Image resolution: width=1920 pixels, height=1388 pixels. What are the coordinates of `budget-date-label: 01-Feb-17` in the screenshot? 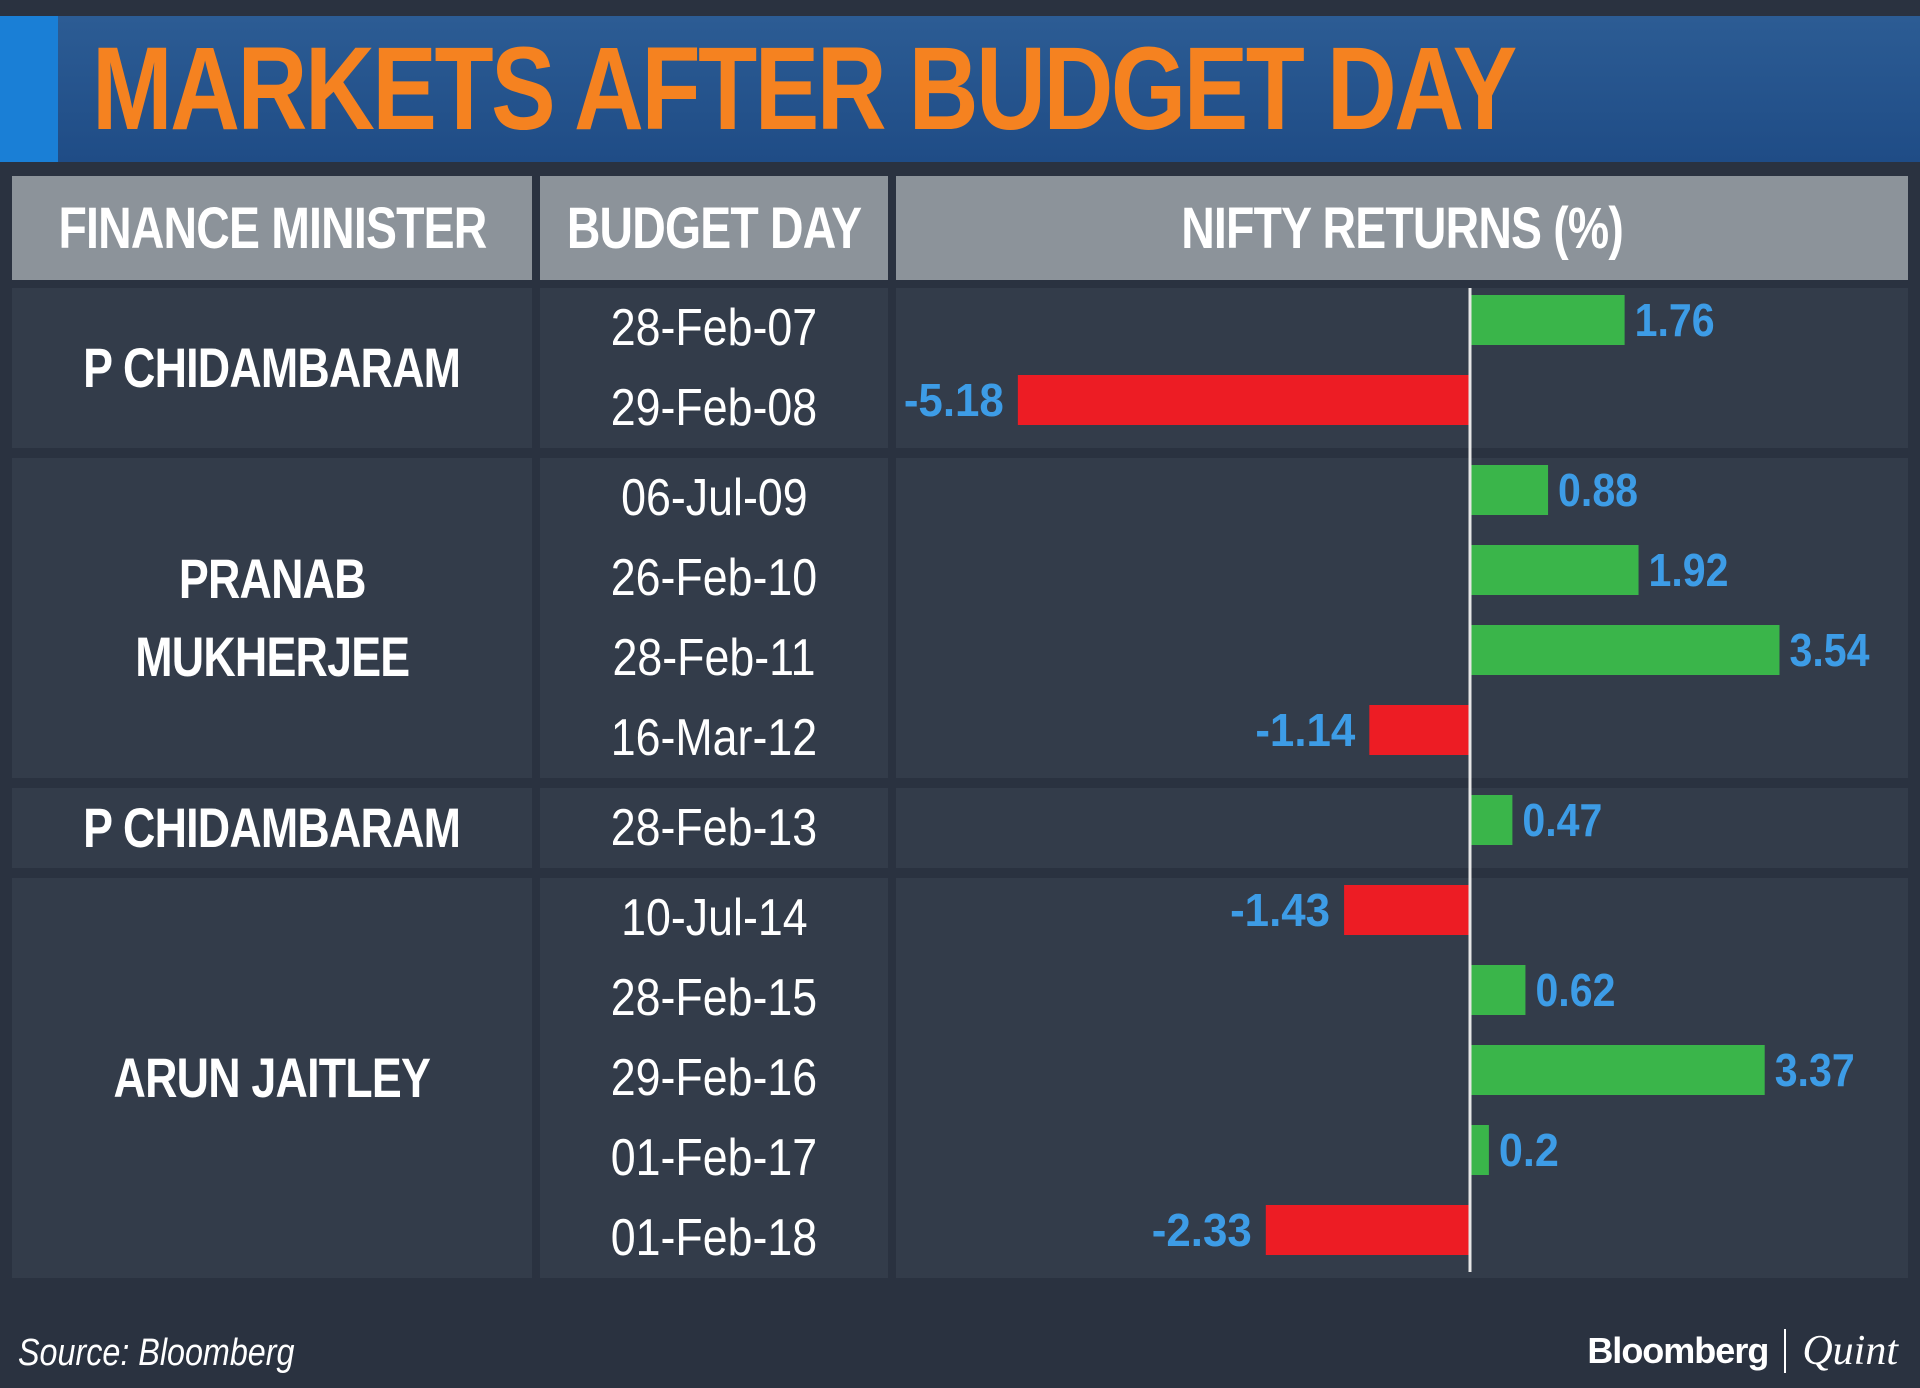 It's located at (714, 1158).